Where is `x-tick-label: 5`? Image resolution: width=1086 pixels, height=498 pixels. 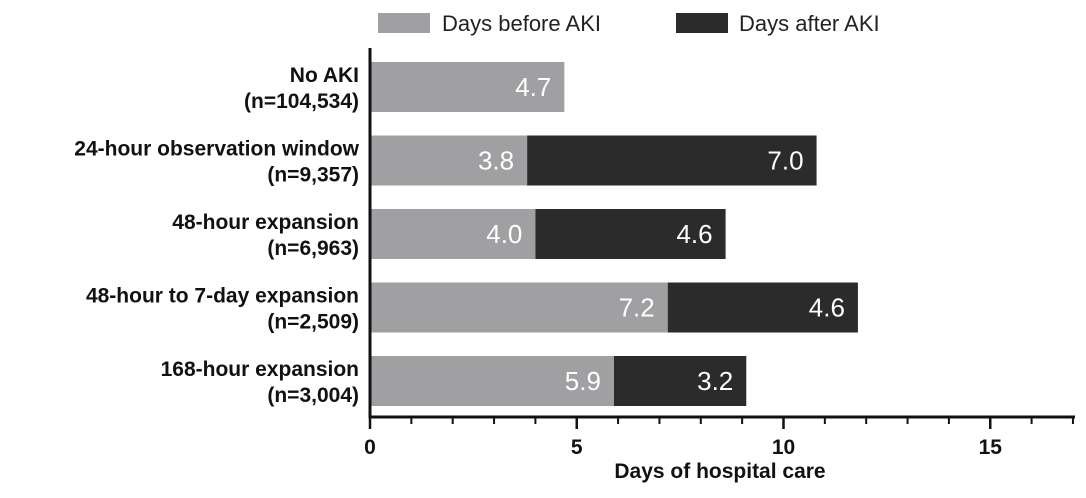
x-tick-label: 5 is located at coordinates (577, 447).